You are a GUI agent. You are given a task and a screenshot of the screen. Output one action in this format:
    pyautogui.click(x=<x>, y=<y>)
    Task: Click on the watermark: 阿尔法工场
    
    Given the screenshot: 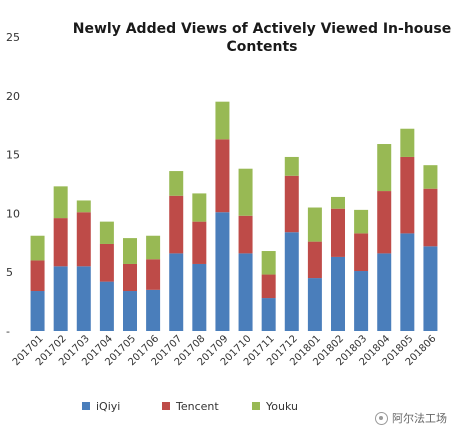 What is the action you would take?
    pyautogui.click(x=411, y=418)
    